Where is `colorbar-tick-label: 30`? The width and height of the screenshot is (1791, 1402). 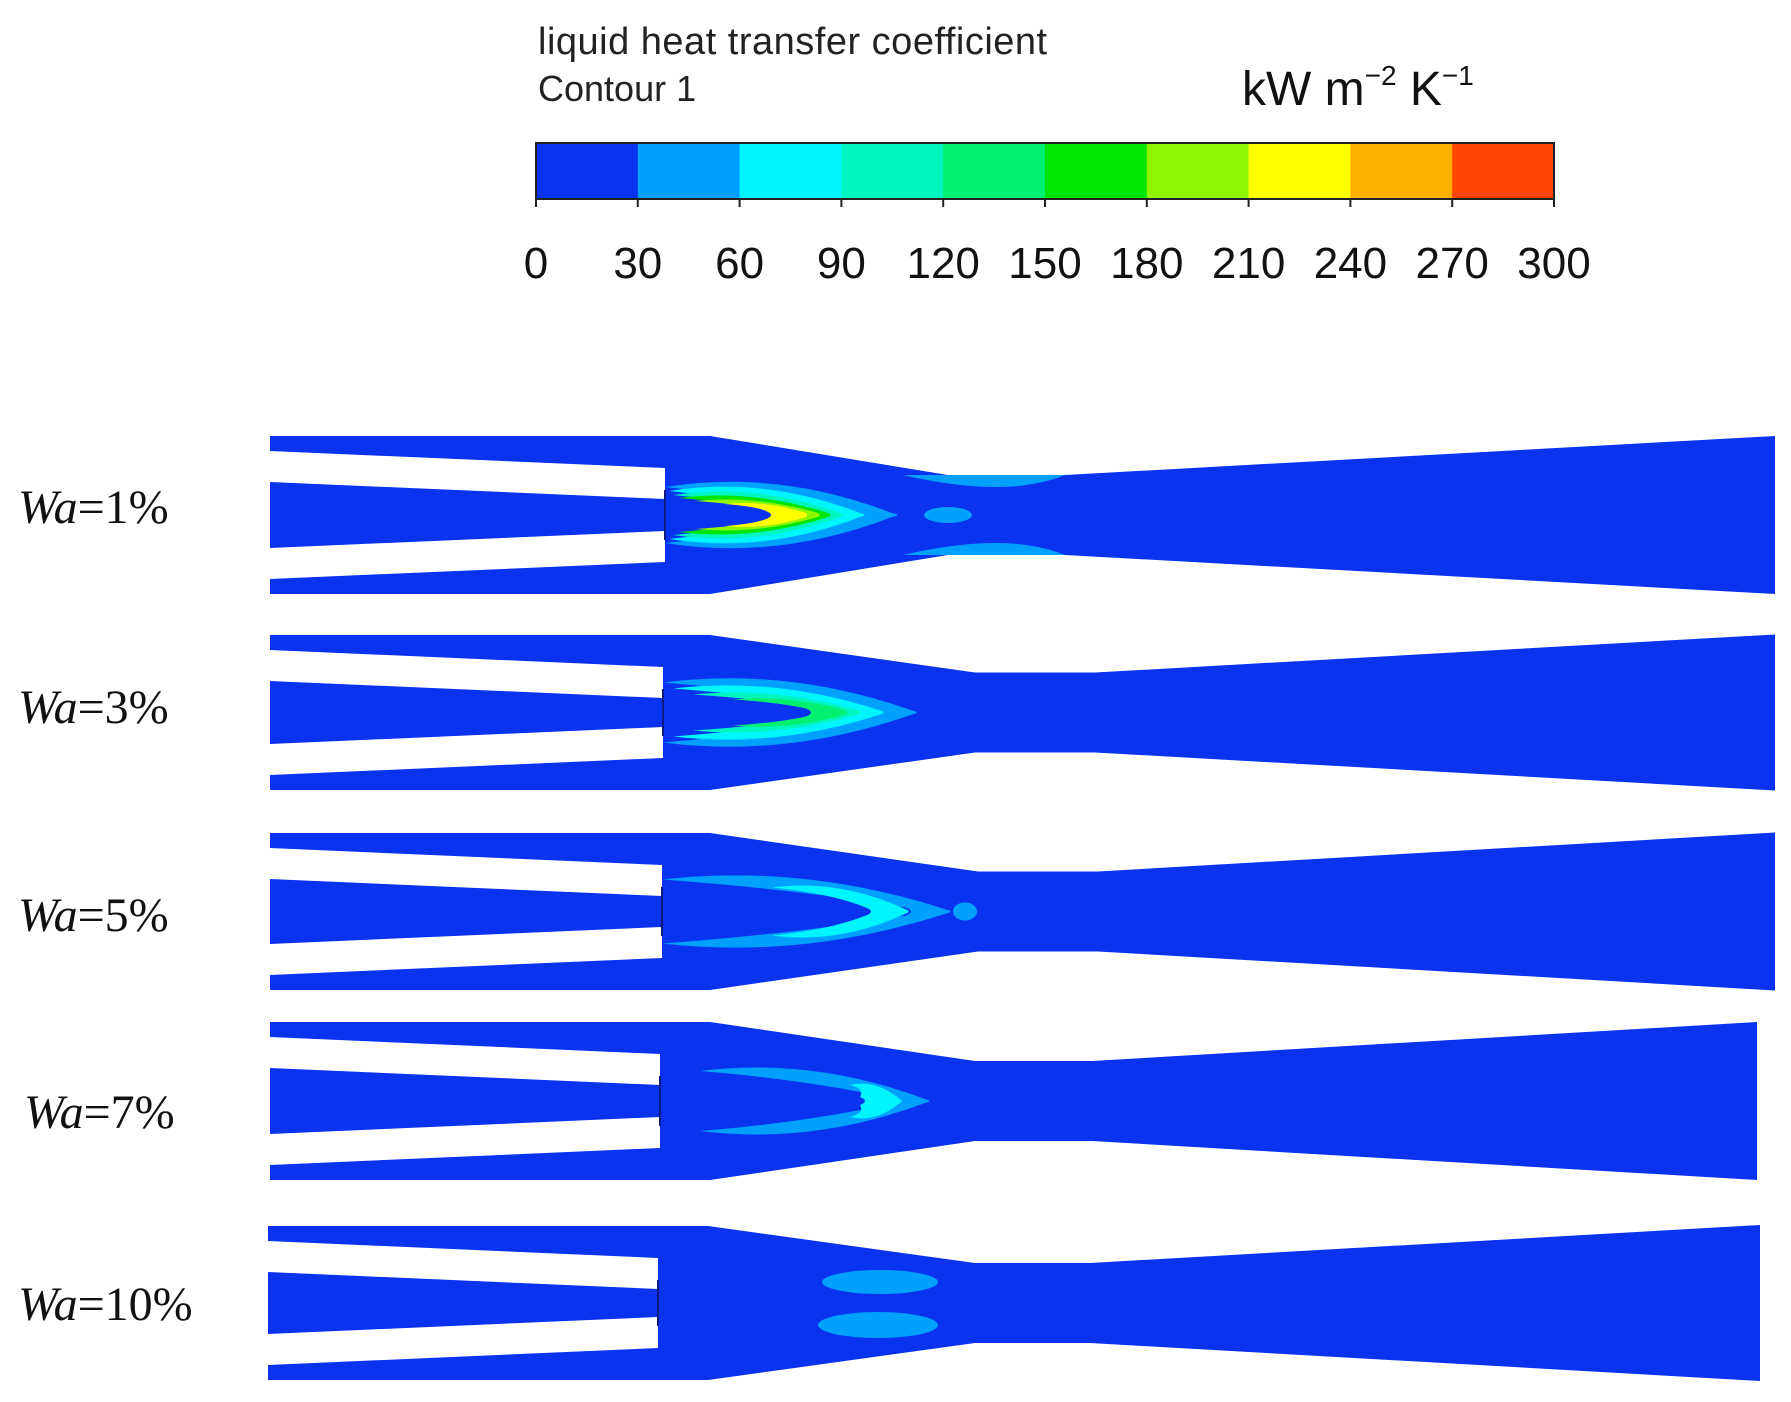
colorbar-tick-label: 30 is located at coordinates (637, 263).